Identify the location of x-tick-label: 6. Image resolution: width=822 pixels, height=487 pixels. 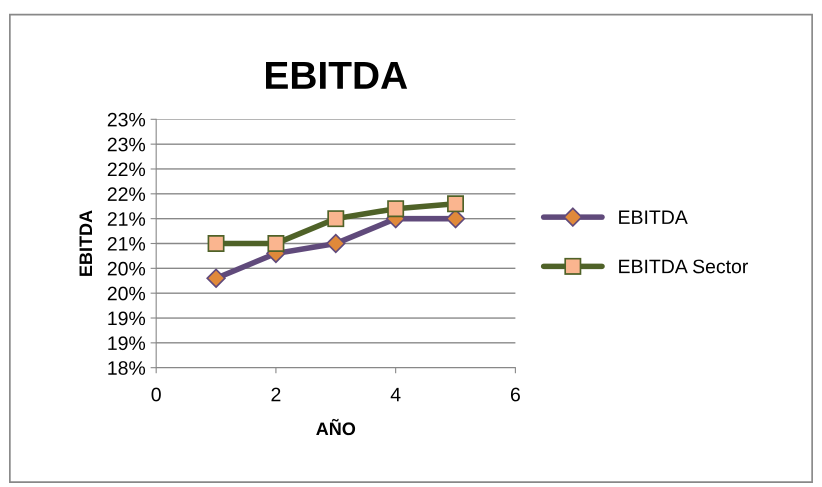
(515, 395).